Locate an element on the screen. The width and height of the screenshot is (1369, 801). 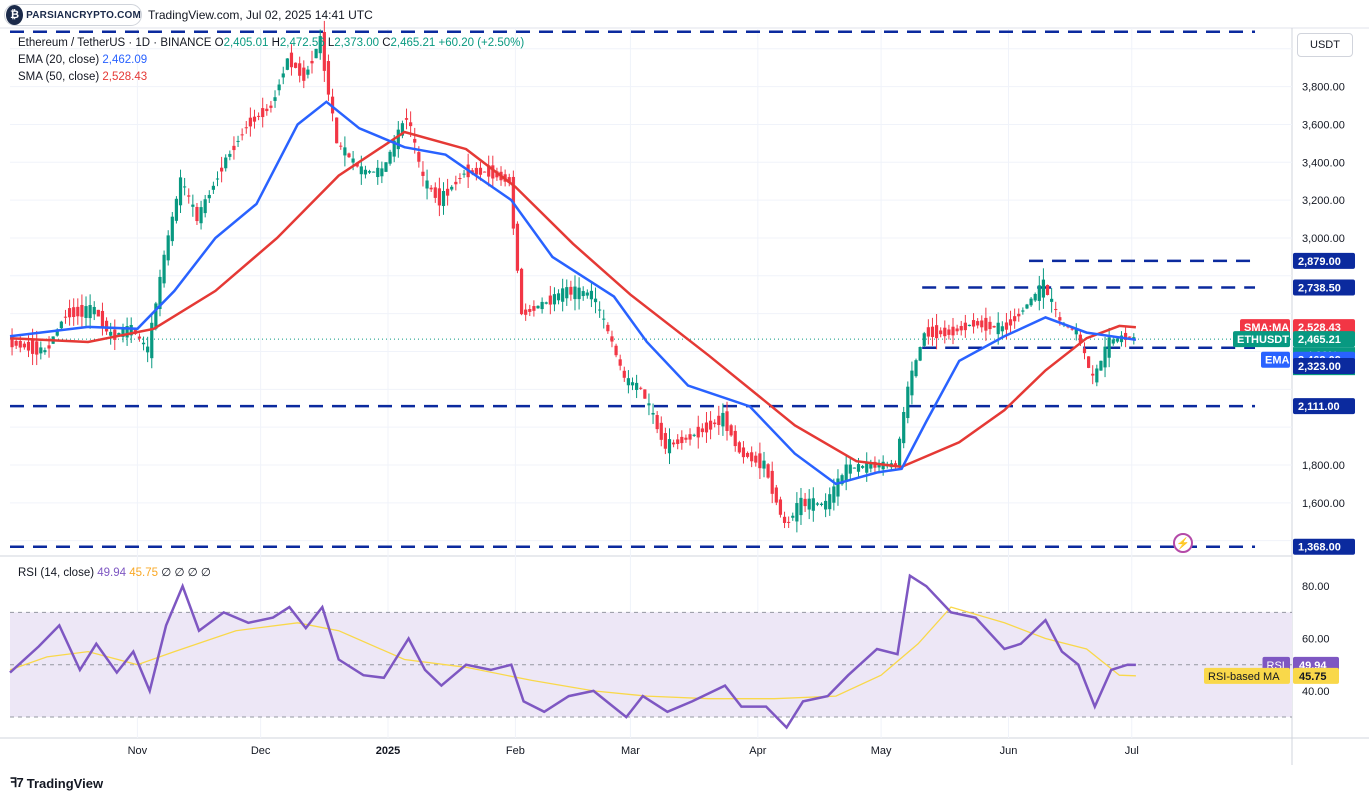
rsi-tag-name: RSI-based MA is located at coordinates (1244, 677).